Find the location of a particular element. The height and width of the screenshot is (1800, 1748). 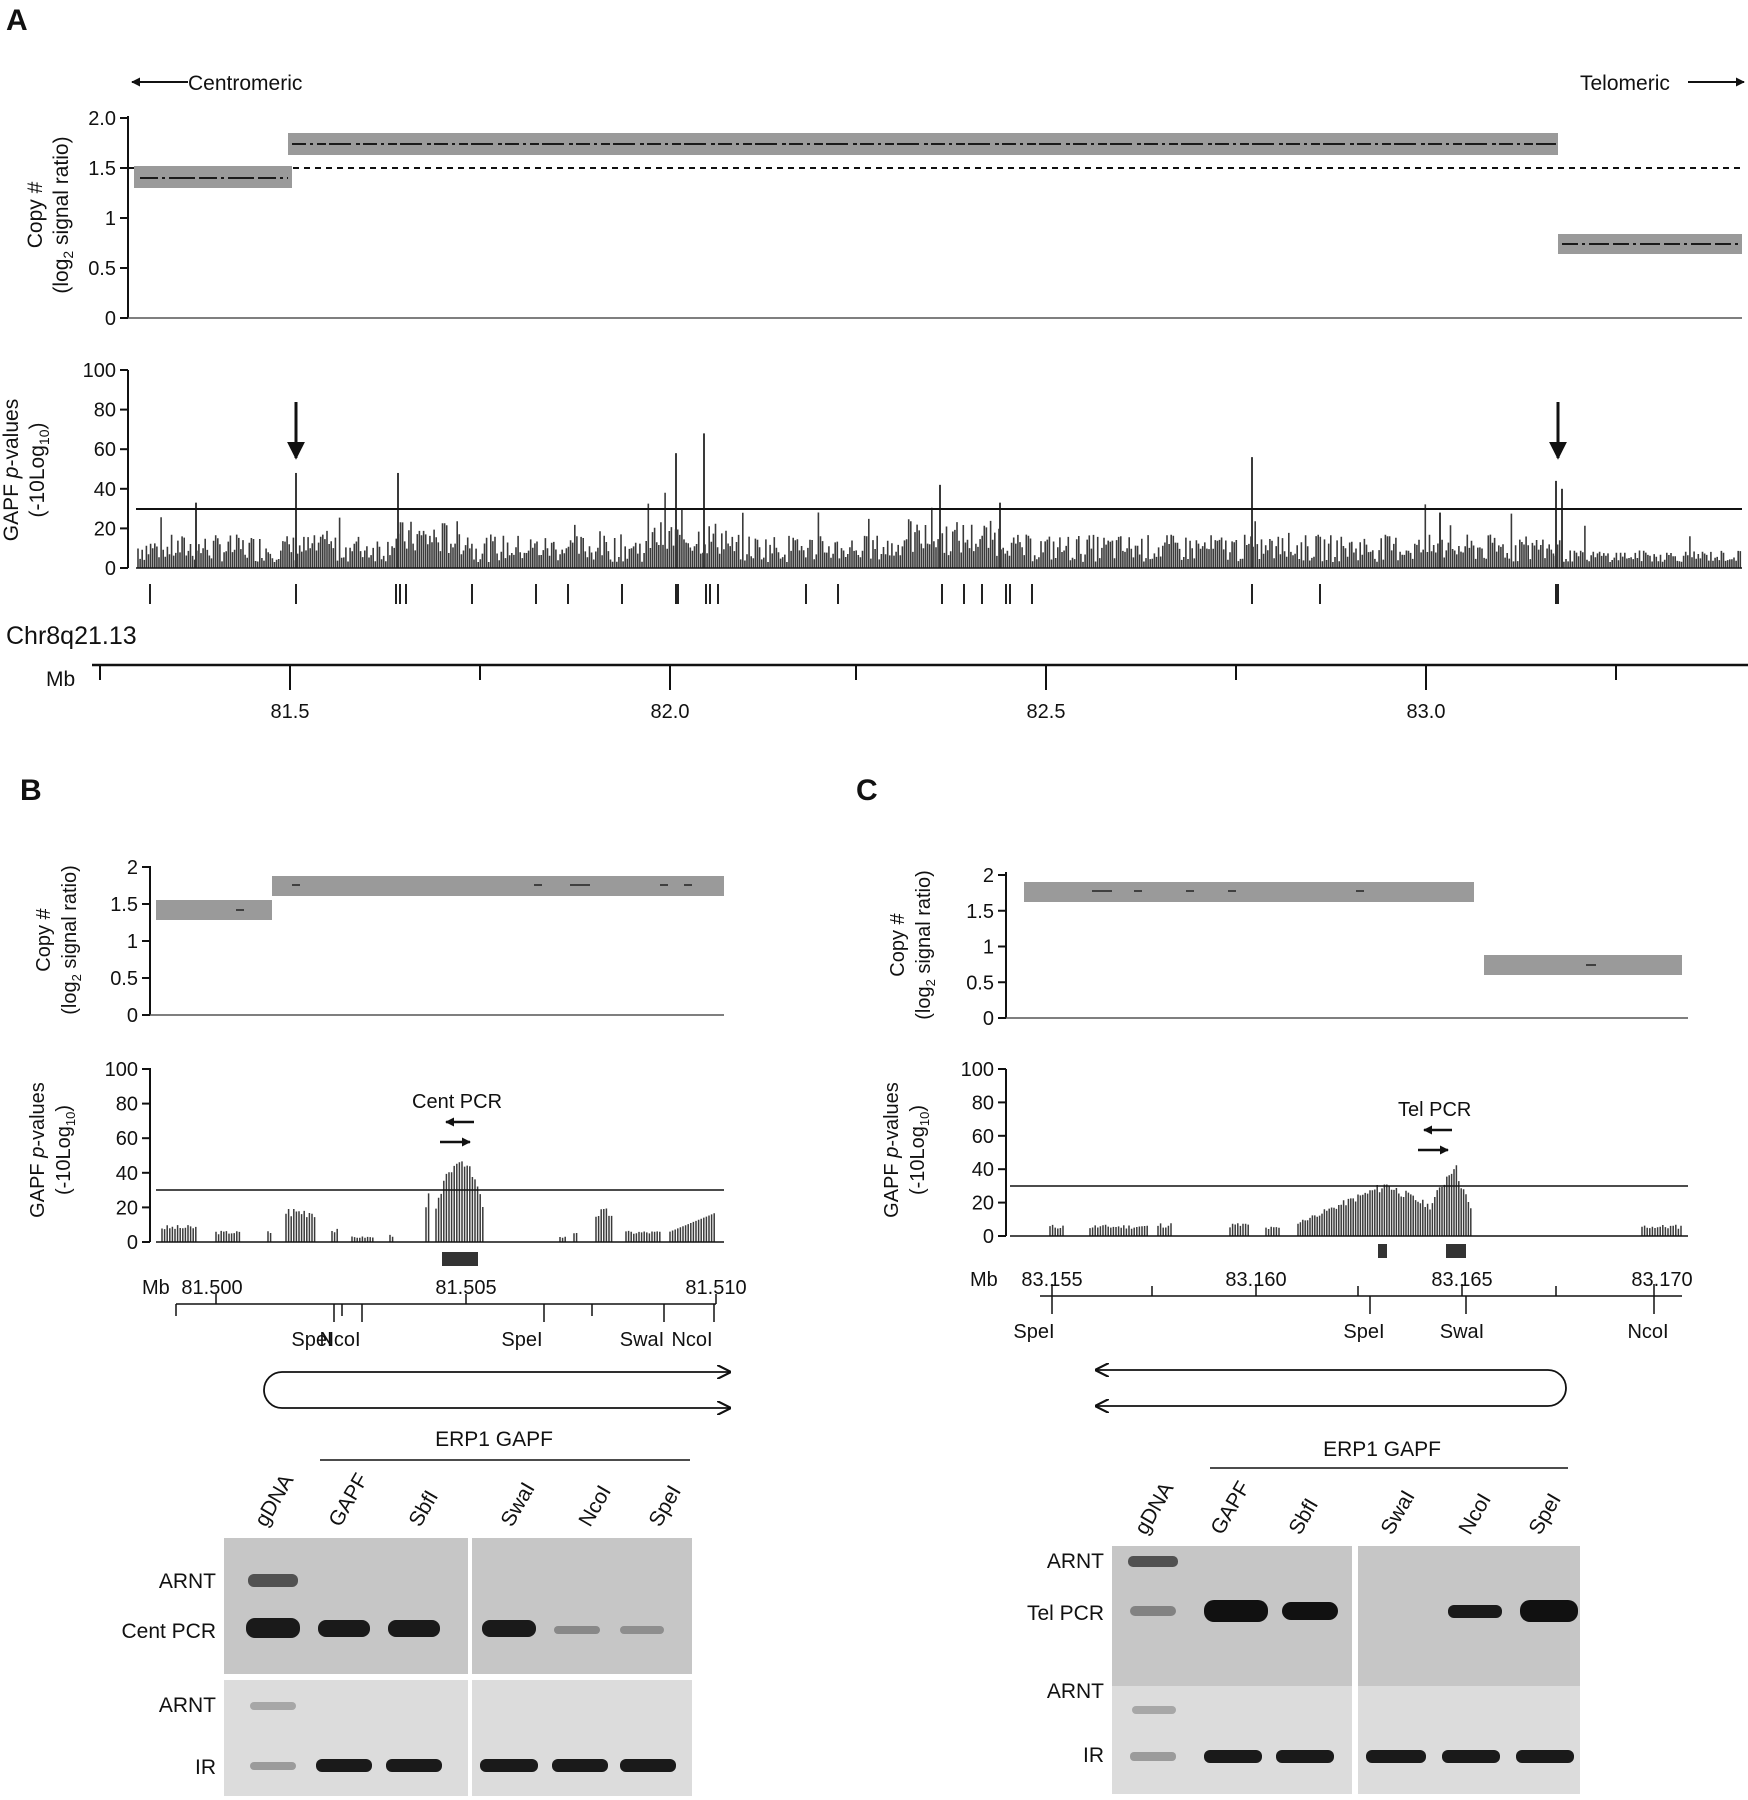

gapf-y-b-tick-label: 40 is located at coordinates (127, 1174).